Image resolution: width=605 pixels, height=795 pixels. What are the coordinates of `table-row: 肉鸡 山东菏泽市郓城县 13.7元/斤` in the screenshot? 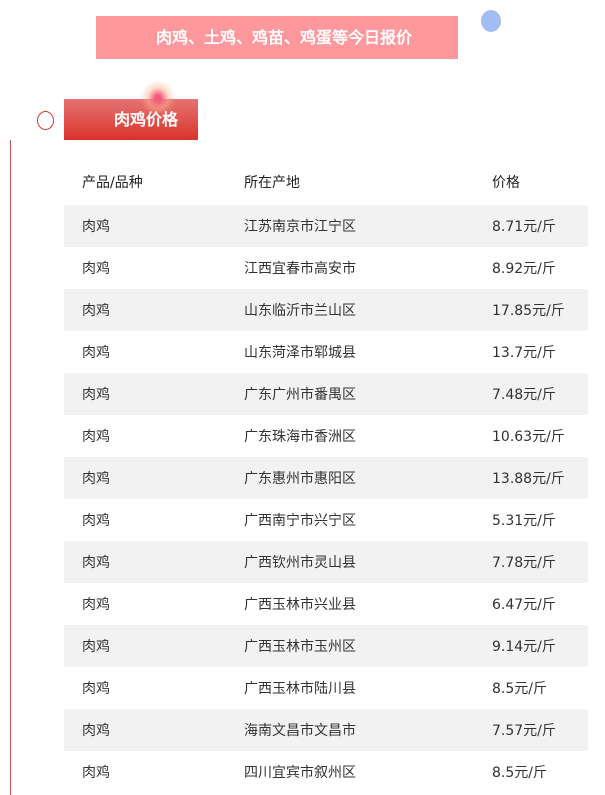 It's located at (326, 352).